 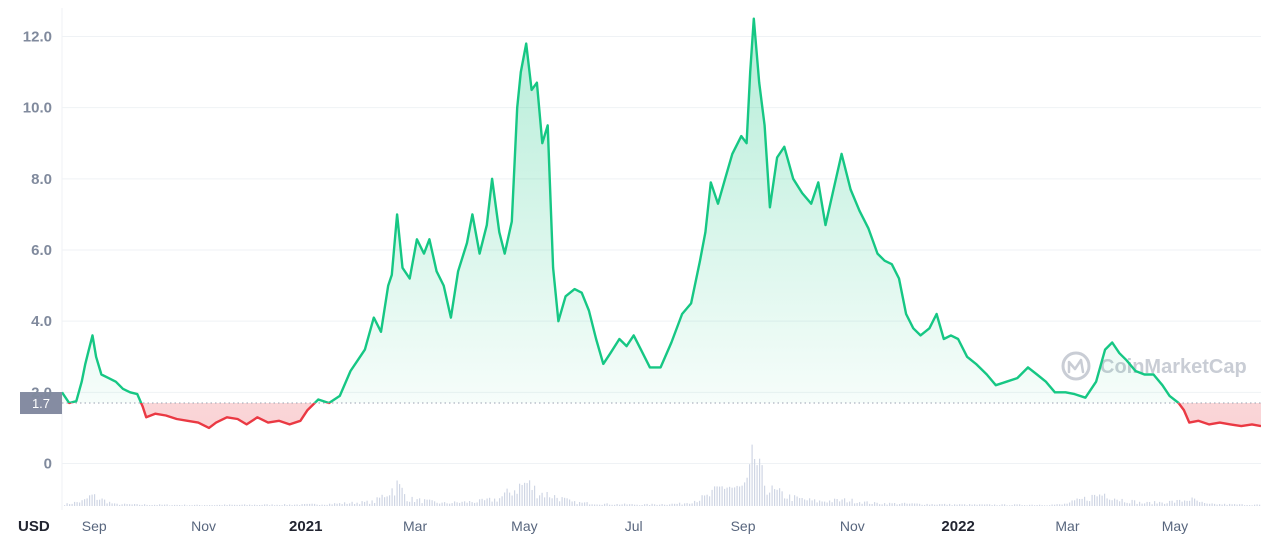 I want to click on reference-price-text: 1.7, so click(x=41, y=403).